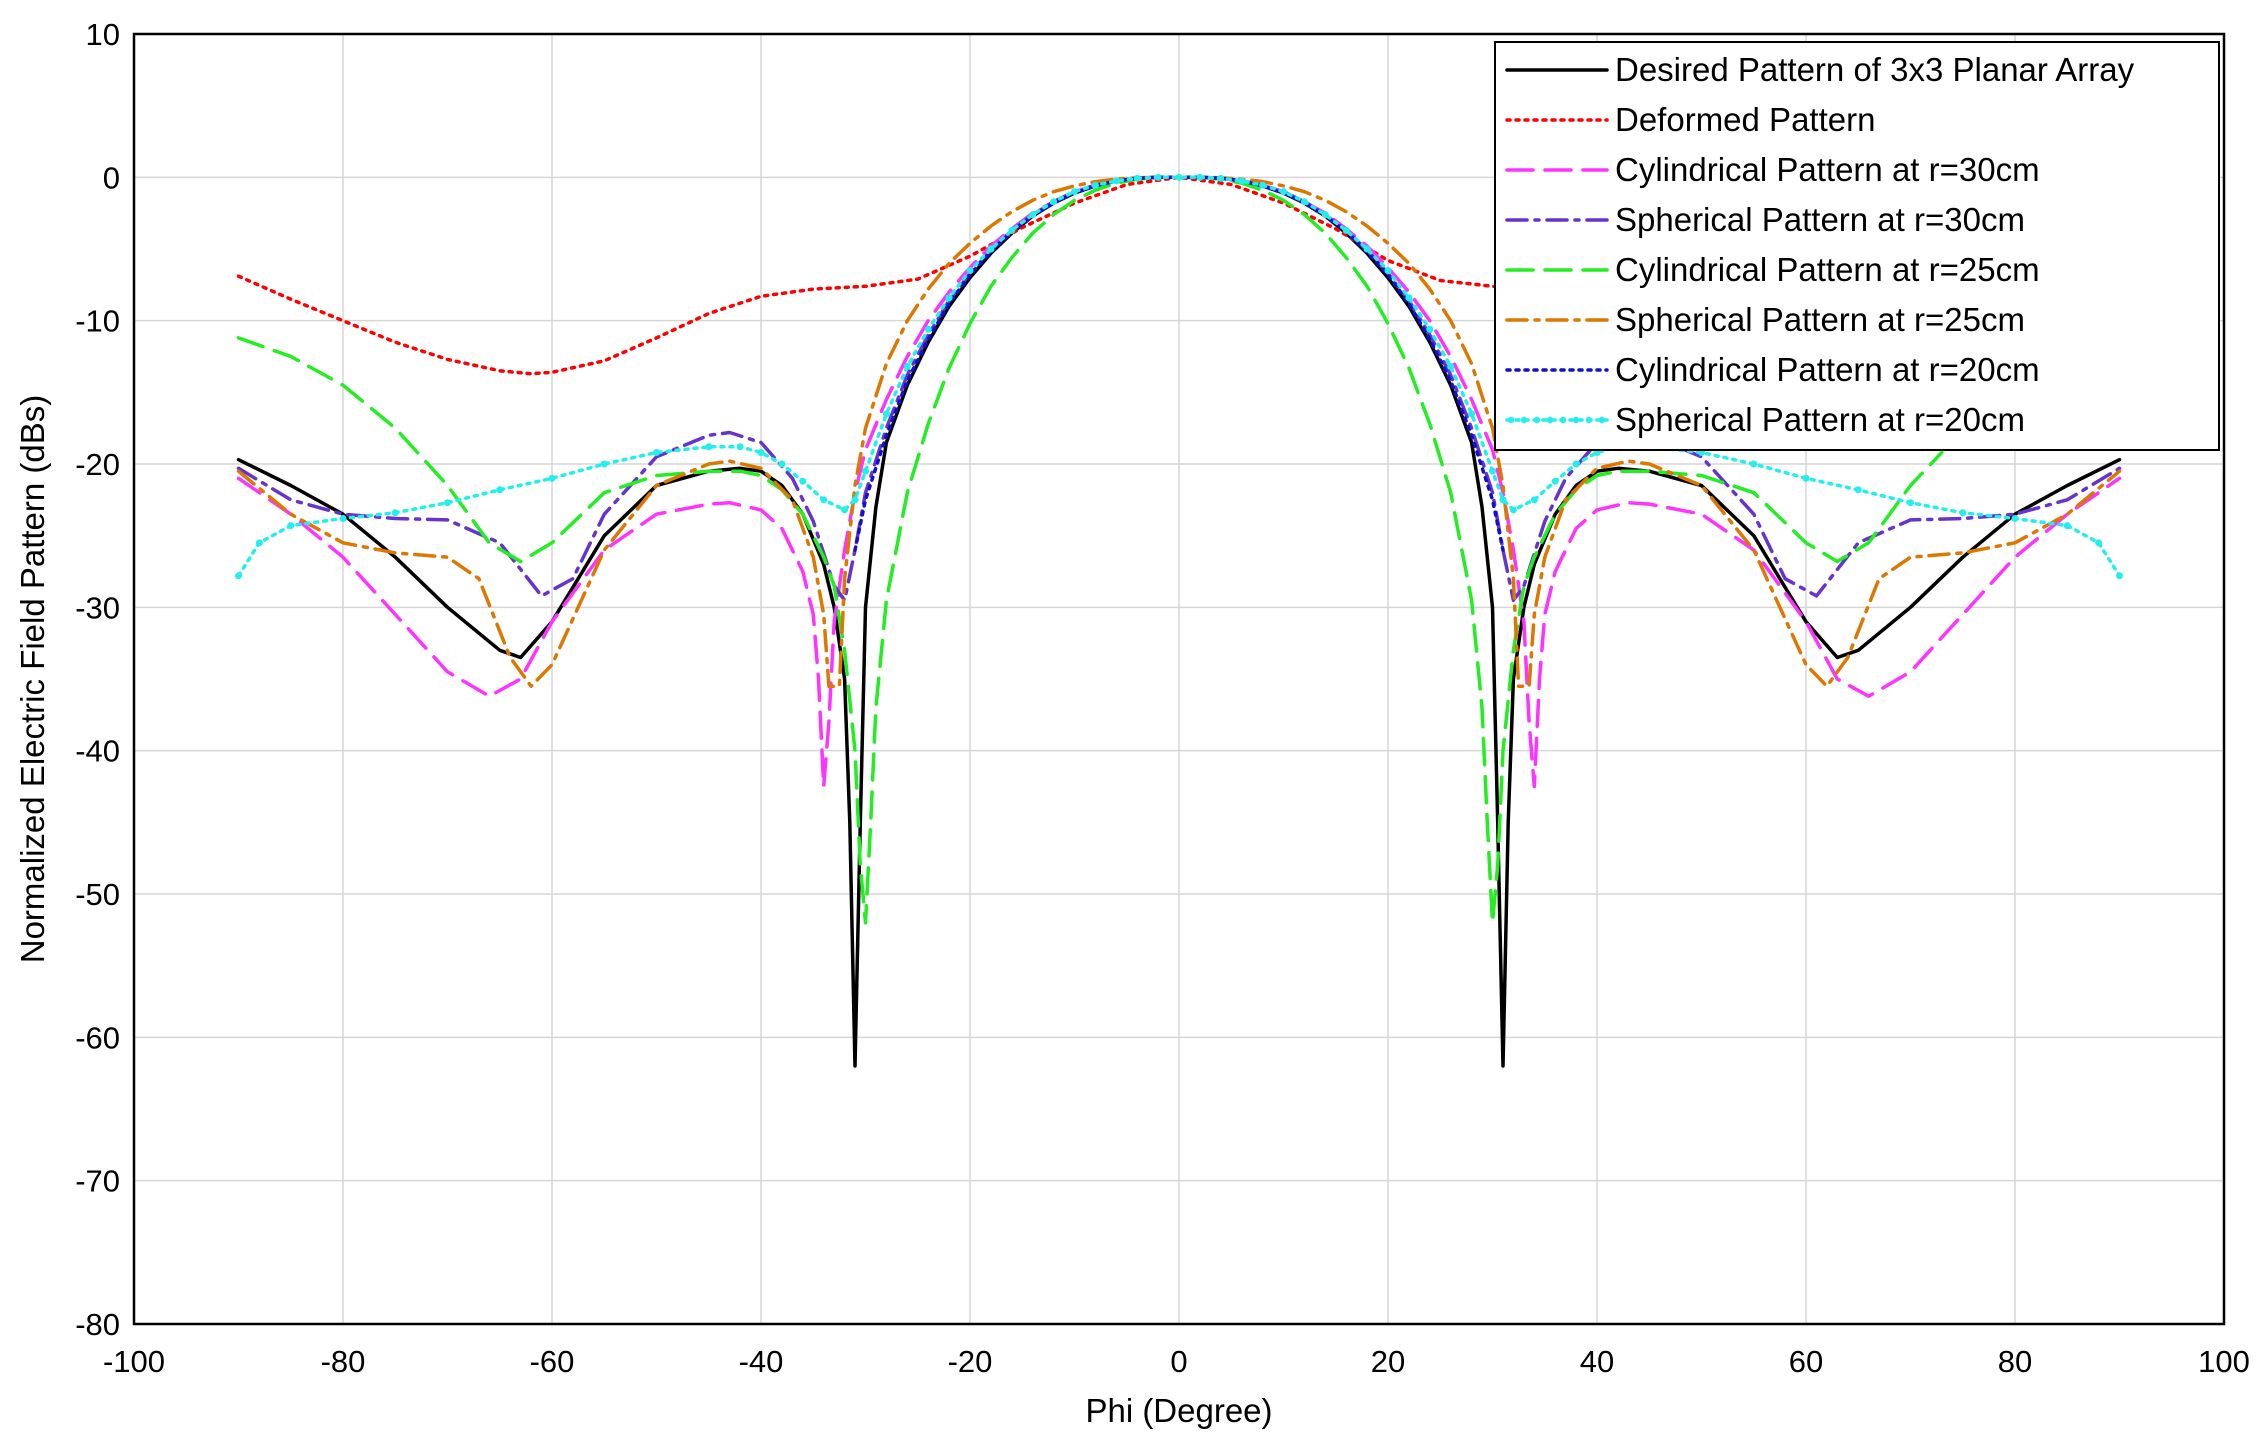 This screenshot has height=1449, width=2268. I want to click on y-tick-label: 10, so click(103, 34).